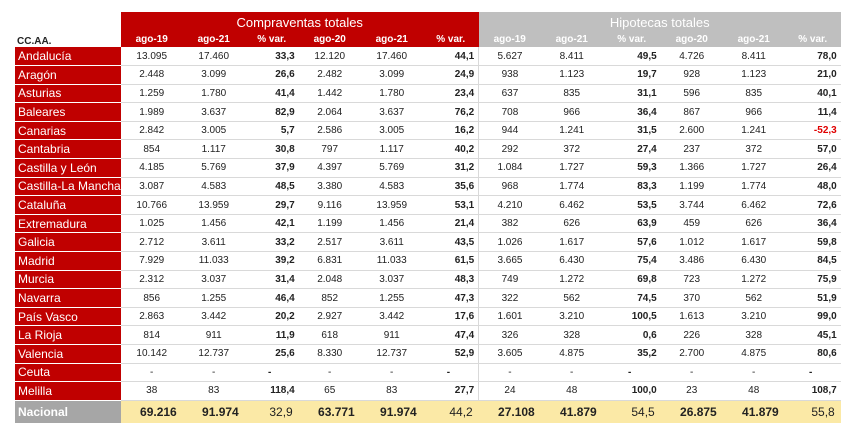 This screenshot has height=446, width=862. What do you see at coordinates (213, 280) in the screenshot?
I see `value-cell: 3.037` at bounding box center [213, 280].